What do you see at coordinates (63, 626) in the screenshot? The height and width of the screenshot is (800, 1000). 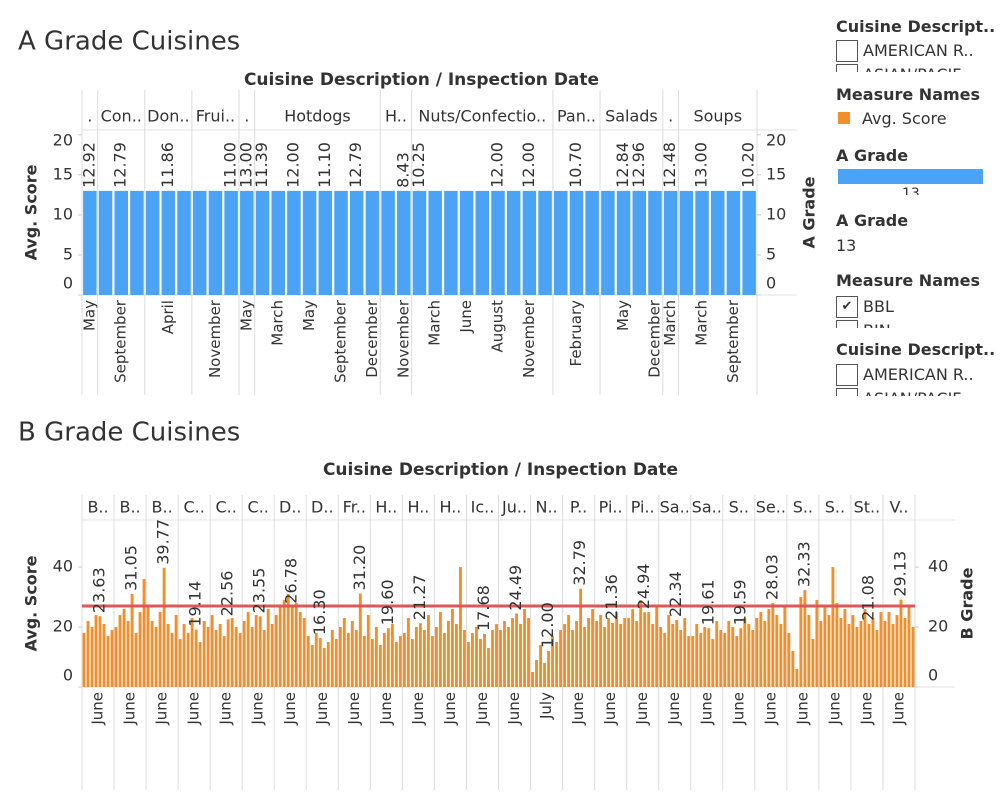 I see `y-tick-label: 20` at bounding box center [63, 626].